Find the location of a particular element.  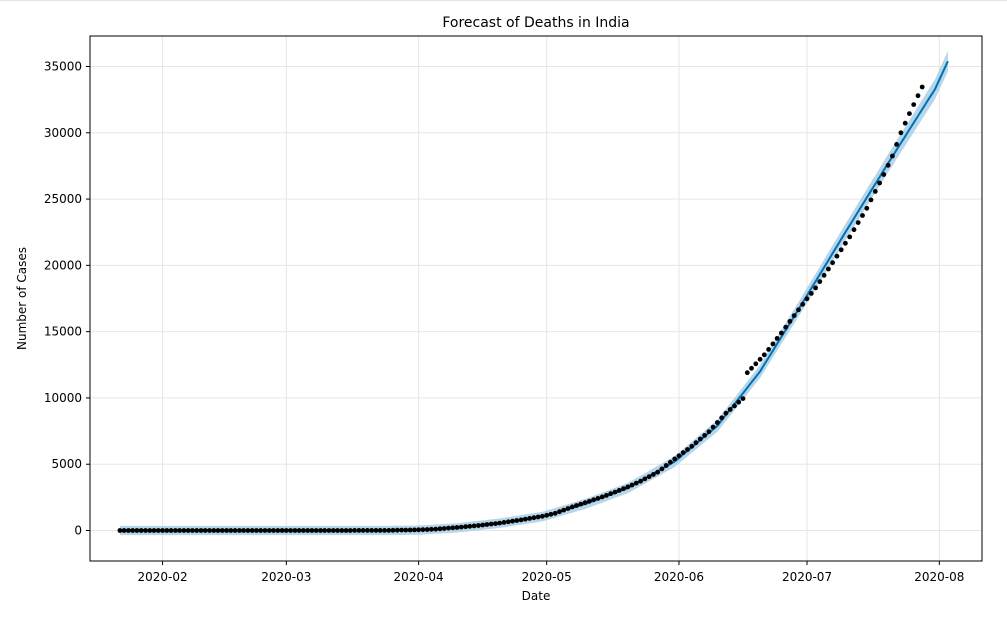

x-tick-label: 2020-04 is located at coordinates (419, 577).